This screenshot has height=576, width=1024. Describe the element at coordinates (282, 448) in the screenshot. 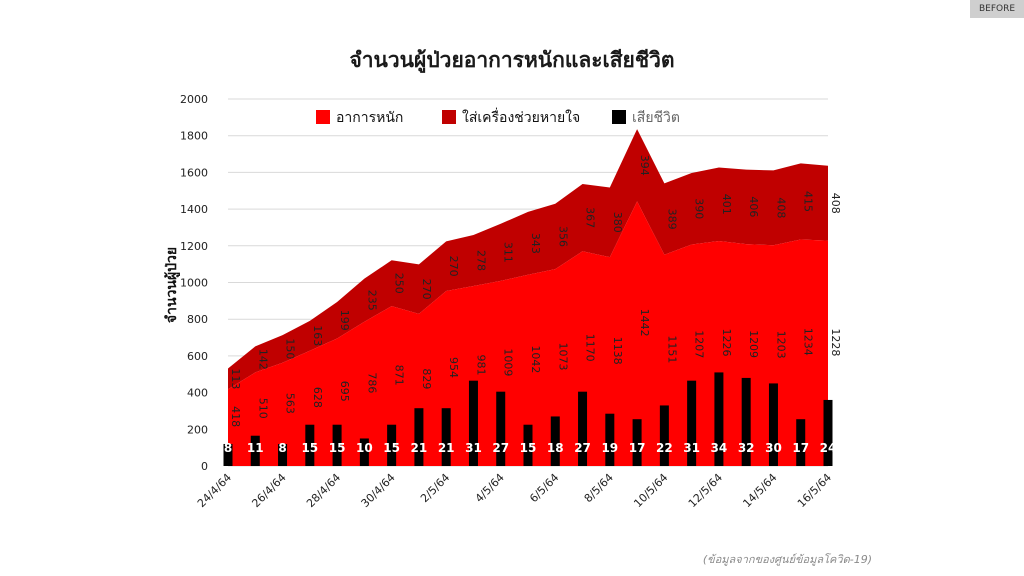

I see `death-label: 8` at that location.